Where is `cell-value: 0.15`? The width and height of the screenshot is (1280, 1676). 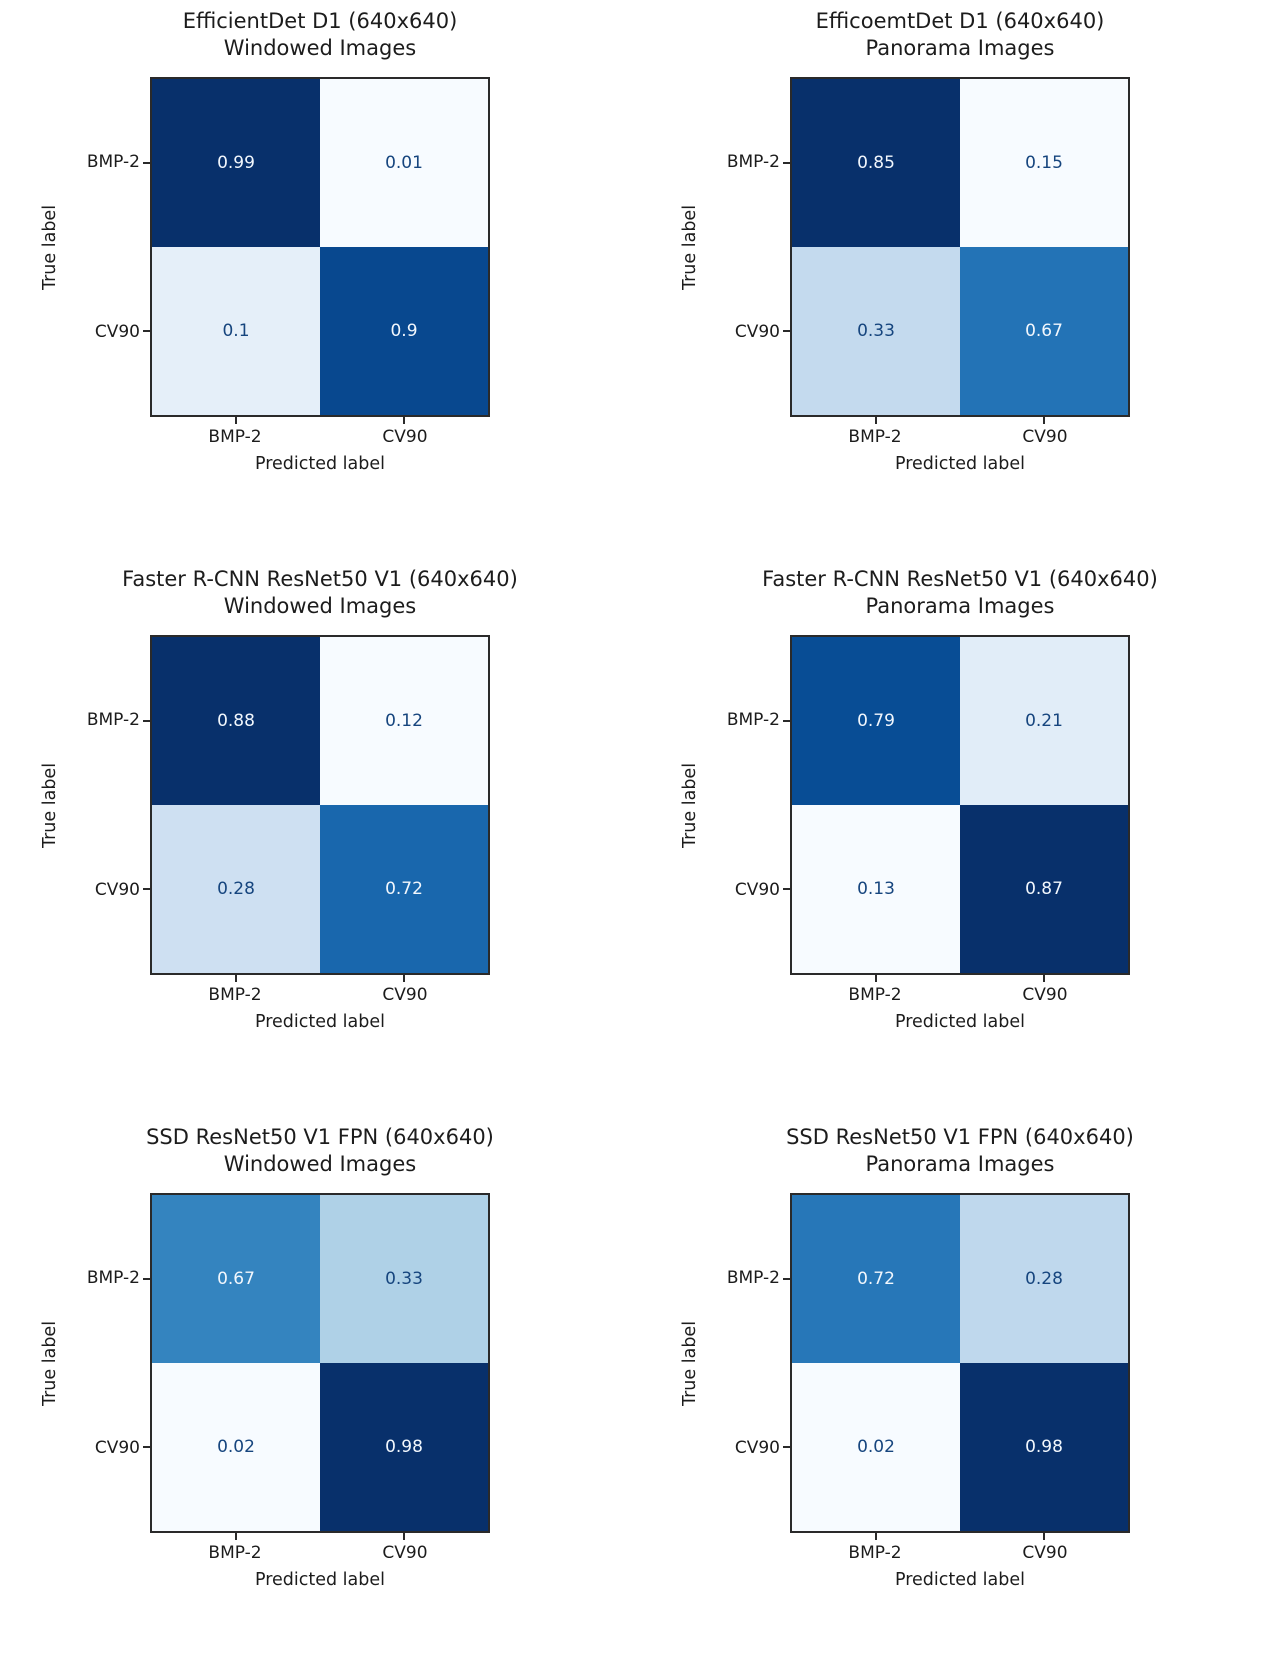
cell-value: 0.15 is located at coordinates (1044, 162).